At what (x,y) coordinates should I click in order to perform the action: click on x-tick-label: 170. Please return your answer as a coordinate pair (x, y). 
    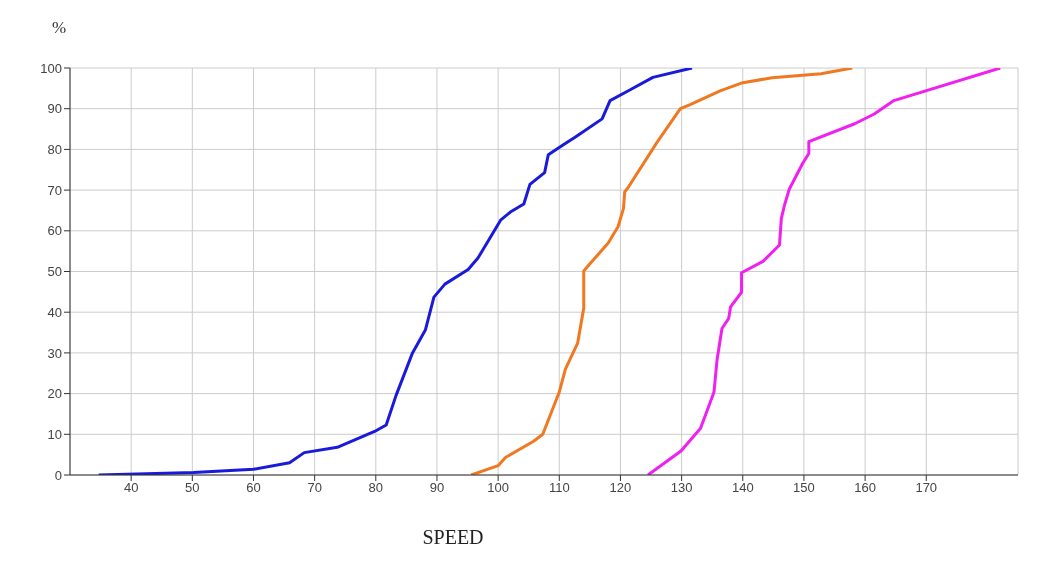
    Looking at the image, I should click on (926, 488).